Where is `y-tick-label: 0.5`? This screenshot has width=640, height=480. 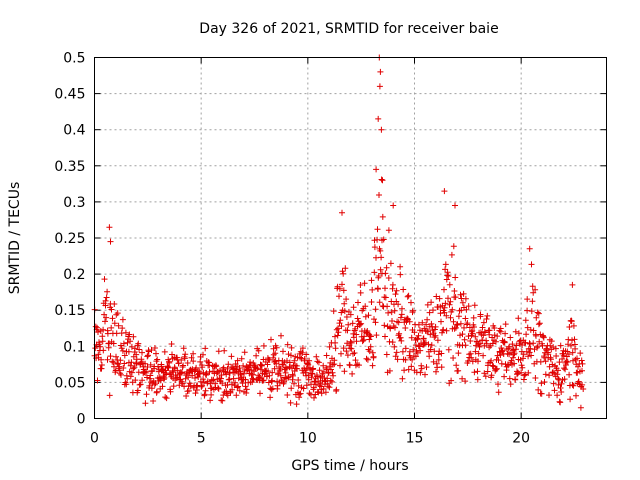
y-tick-label: 0.5 is located at coordinates (74, 59).